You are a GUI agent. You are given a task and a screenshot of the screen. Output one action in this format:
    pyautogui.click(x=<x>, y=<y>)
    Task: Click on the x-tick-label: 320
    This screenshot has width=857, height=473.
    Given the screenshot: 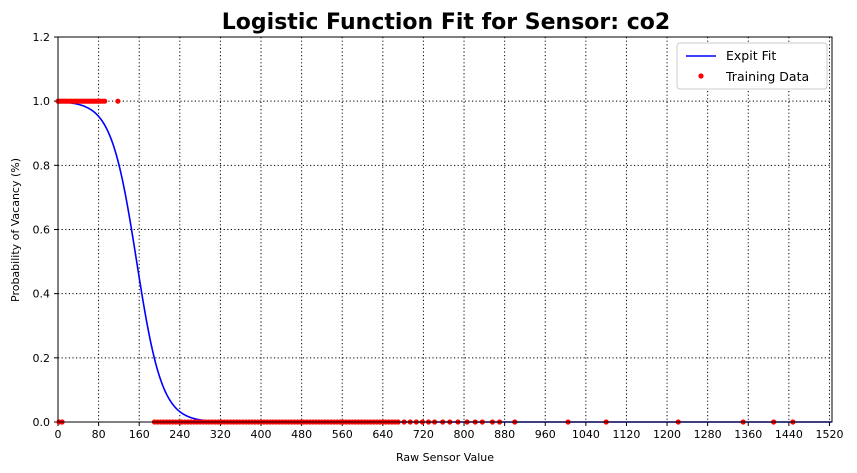 What is the action you would take?
    pyautogui.click(x=220, y=434)
    